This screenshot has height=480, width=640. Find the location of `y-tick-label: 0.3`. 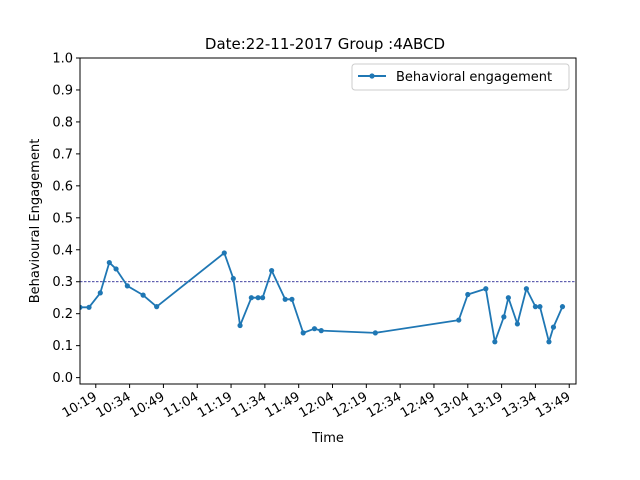

y-tick-label: 0.3 is located at coordinates (62, 282).